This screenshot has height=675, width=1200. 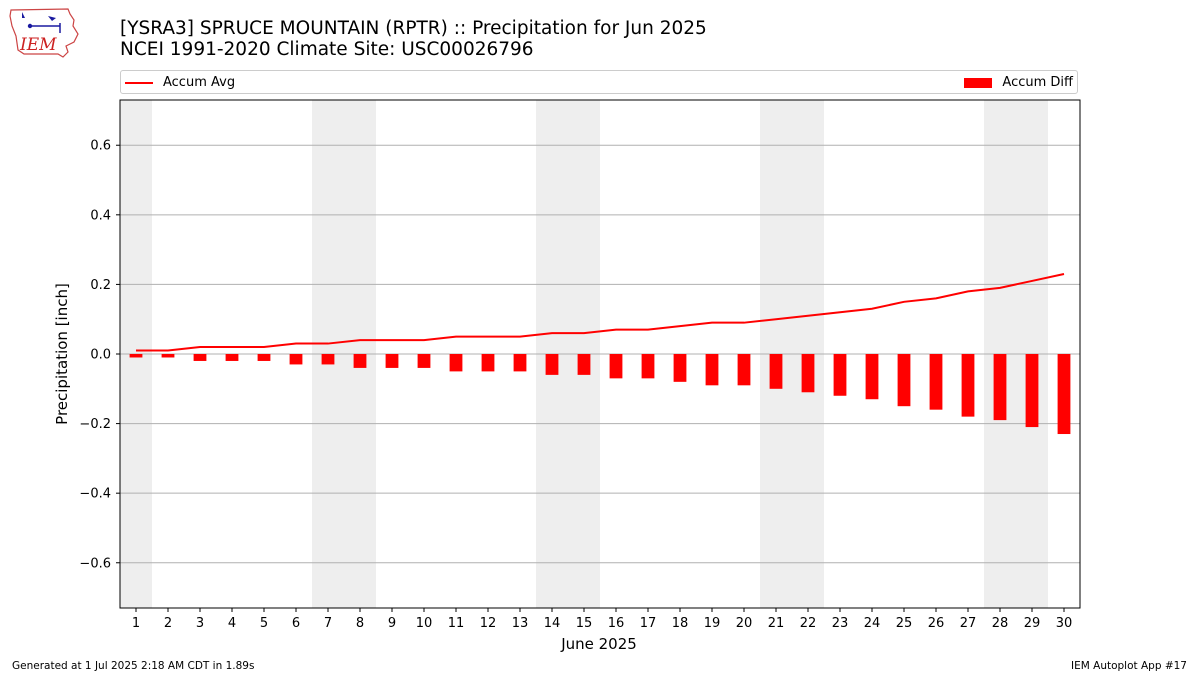 What do you see at coordinates (424, 623) in the screenshot?
I see `x-tick-label-10: 10` at bounding box center [424, 623].